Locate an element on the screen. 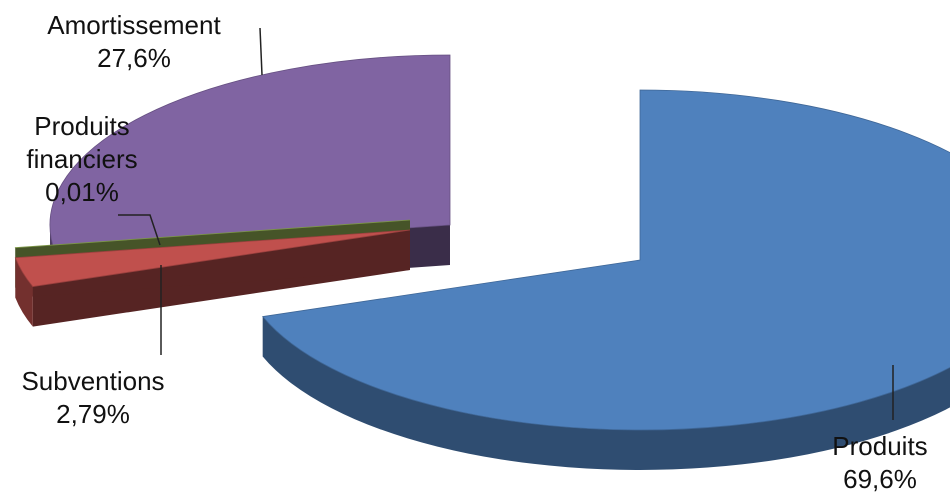 The width and height of the screenshot is (950, 504). data-label-name-produits-financiers-0: Produits is located at coordinates (81, 126).